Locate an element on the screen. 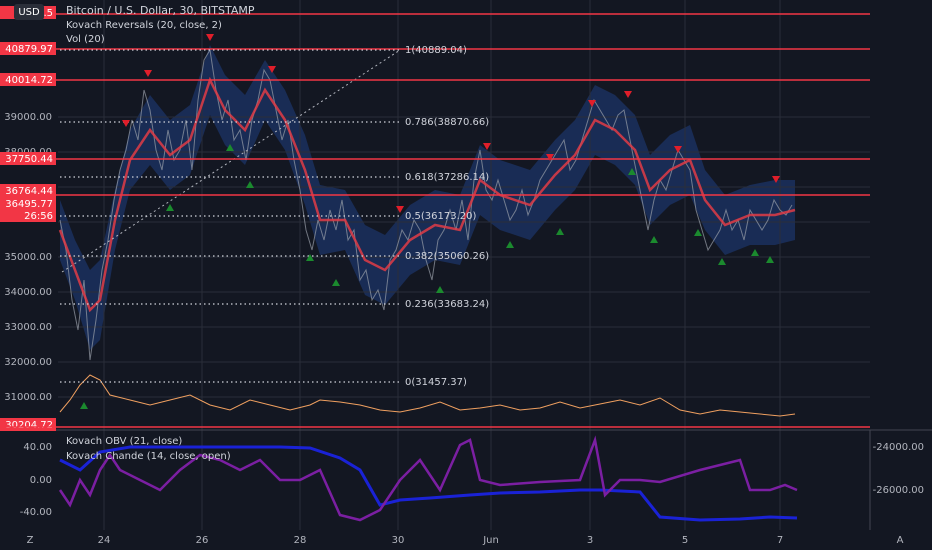 This screenshot has height=550, width=932. obv-label: -26000.00 is located at coordinates (898, 490).